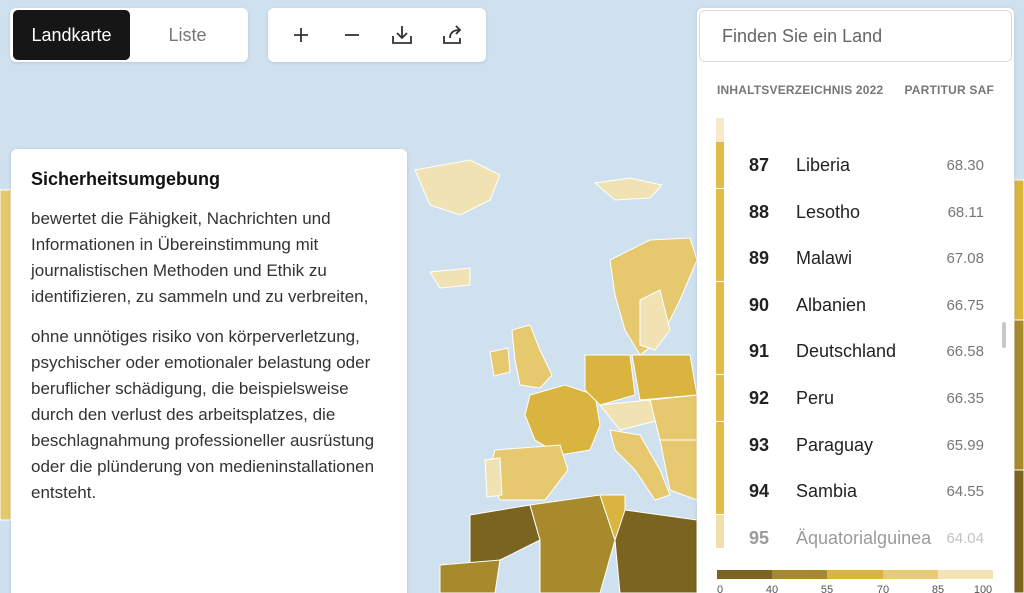  Describe the element at coordinates (855, 165) in the screenshot. I see `table-row: 87 Liberia 68.30` at that location.